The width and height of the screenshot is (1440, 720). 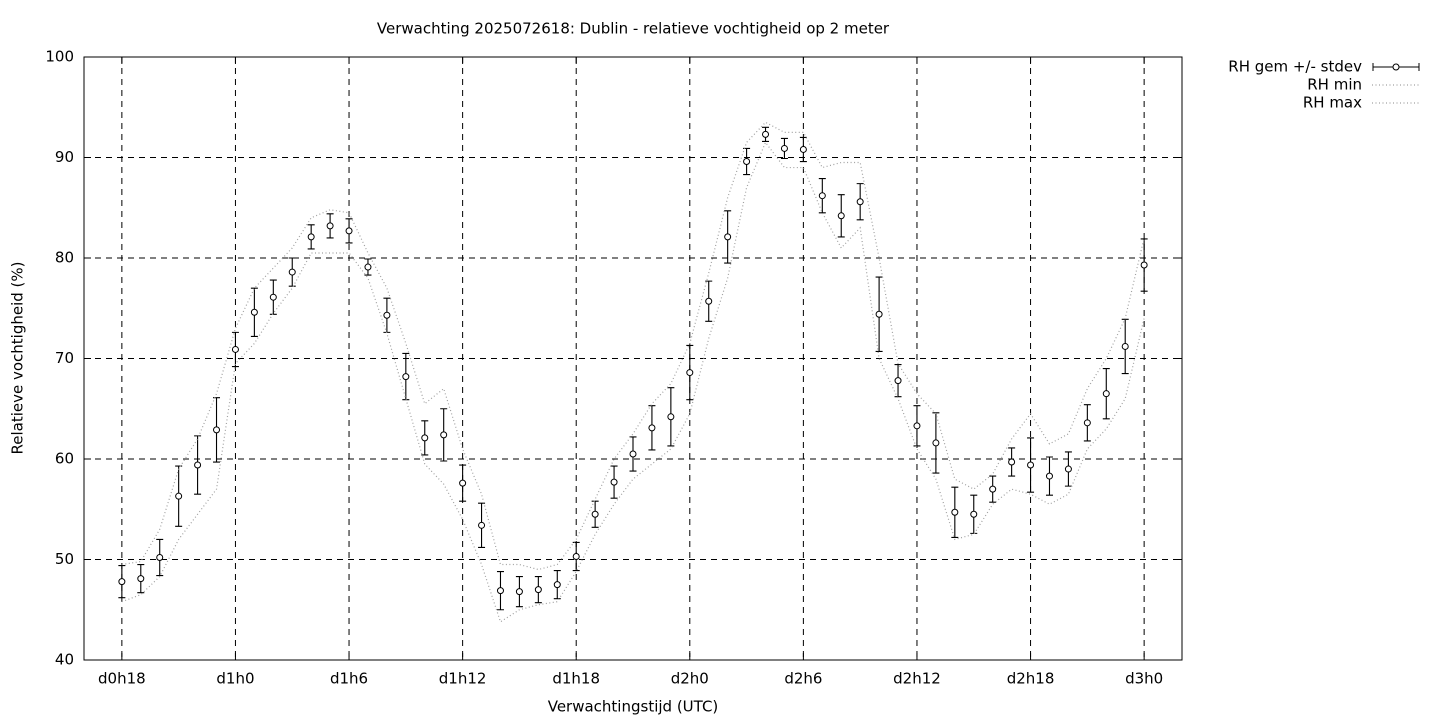 What do you see at coordinates (1144, 679) in the screenshot?
I see `x-tick-label: d3h0` at bounding box center [1144, 679].